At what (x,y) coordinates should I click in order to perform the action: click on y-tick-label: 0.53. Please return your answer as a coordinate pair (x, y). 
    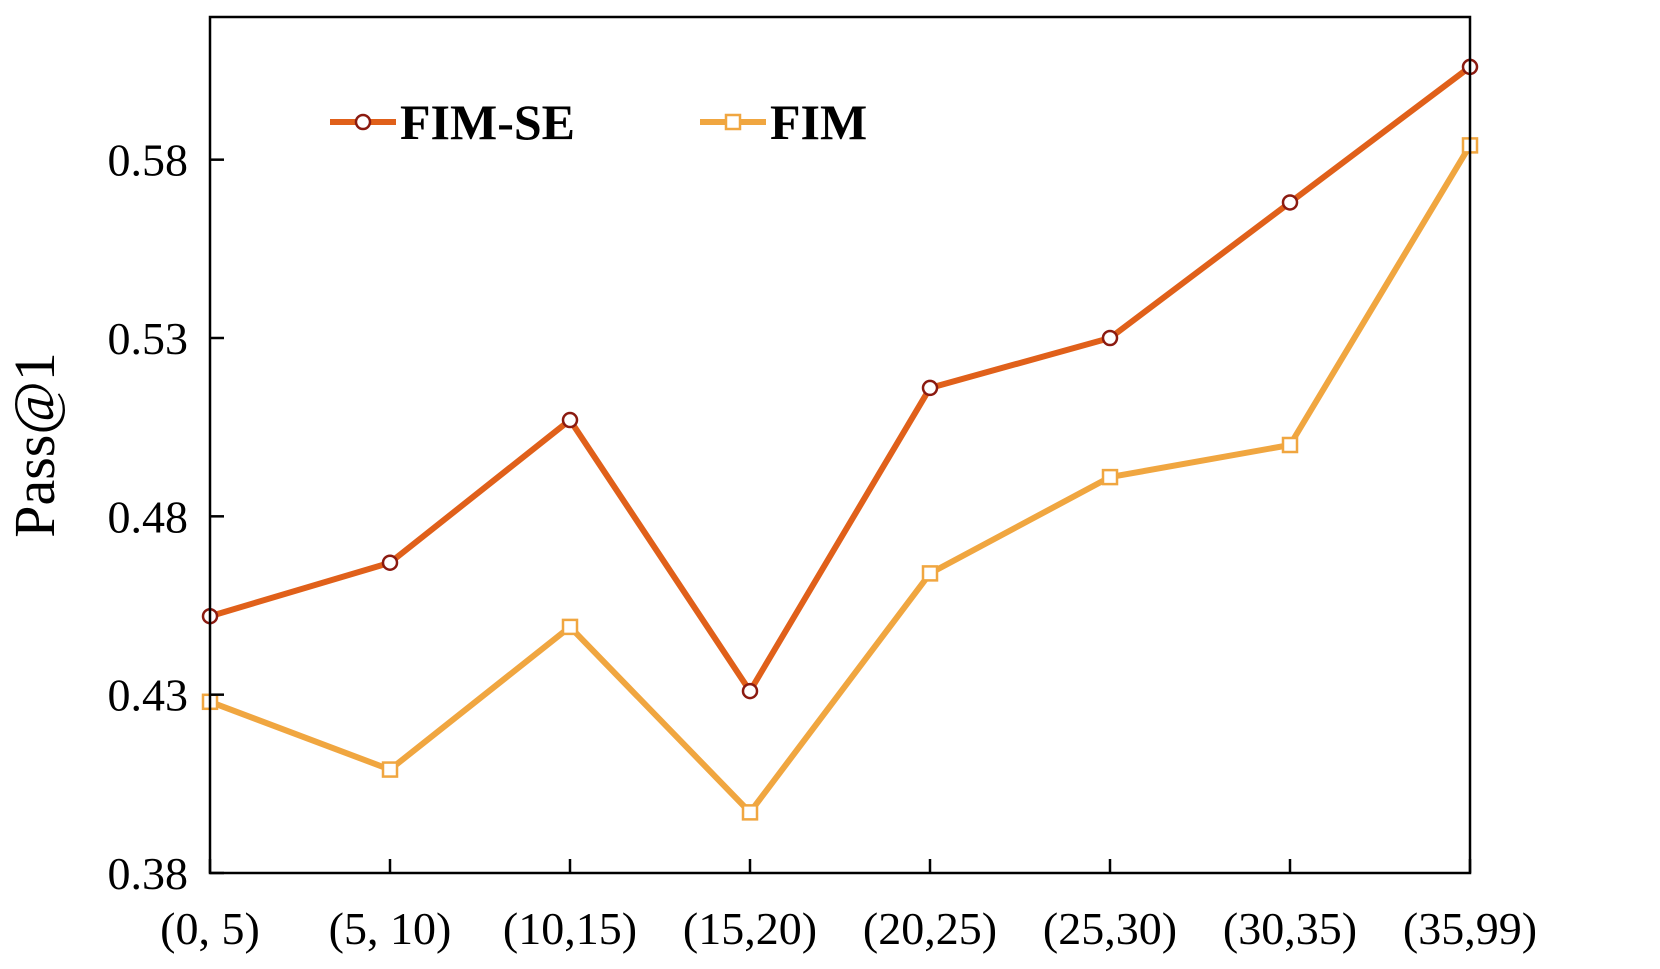
    Looking at the image, I should click on (148, 338).